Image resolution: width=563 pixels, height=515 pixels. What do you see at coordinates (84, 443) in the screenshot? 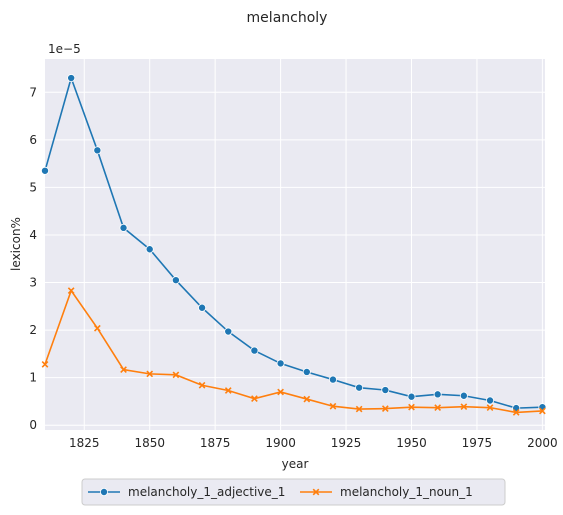
I see `x-tick-label: 1825` at bounding box center [84, 443].